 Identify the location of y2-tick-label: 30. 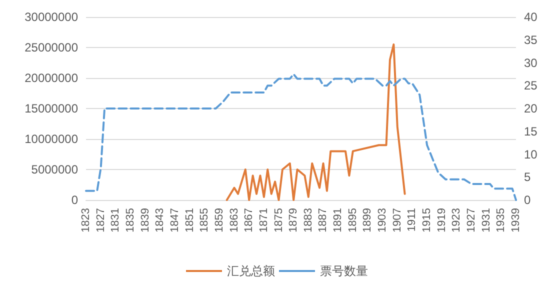
(531, 63).